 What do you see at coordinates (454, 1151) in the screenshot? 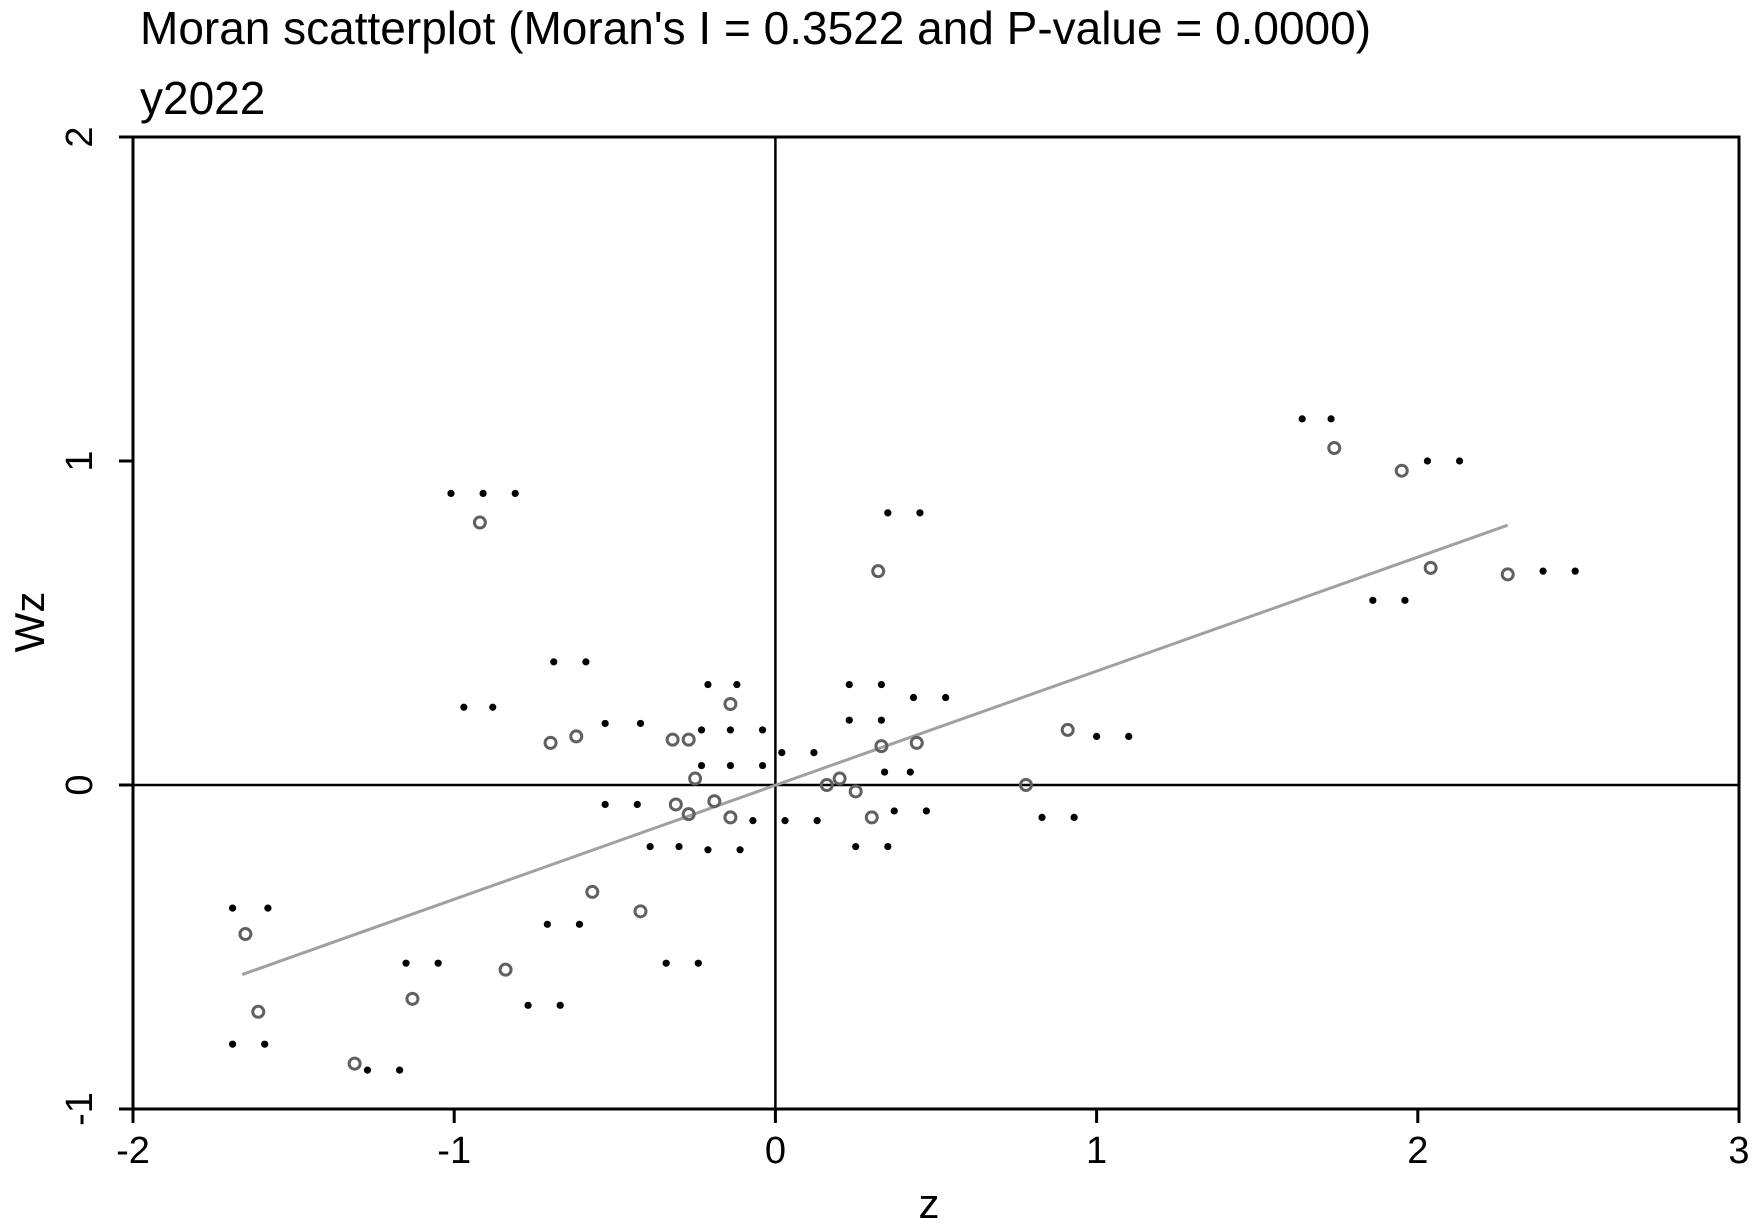
I see `x-tick-label: -1` at bounding box center [454, 1151].